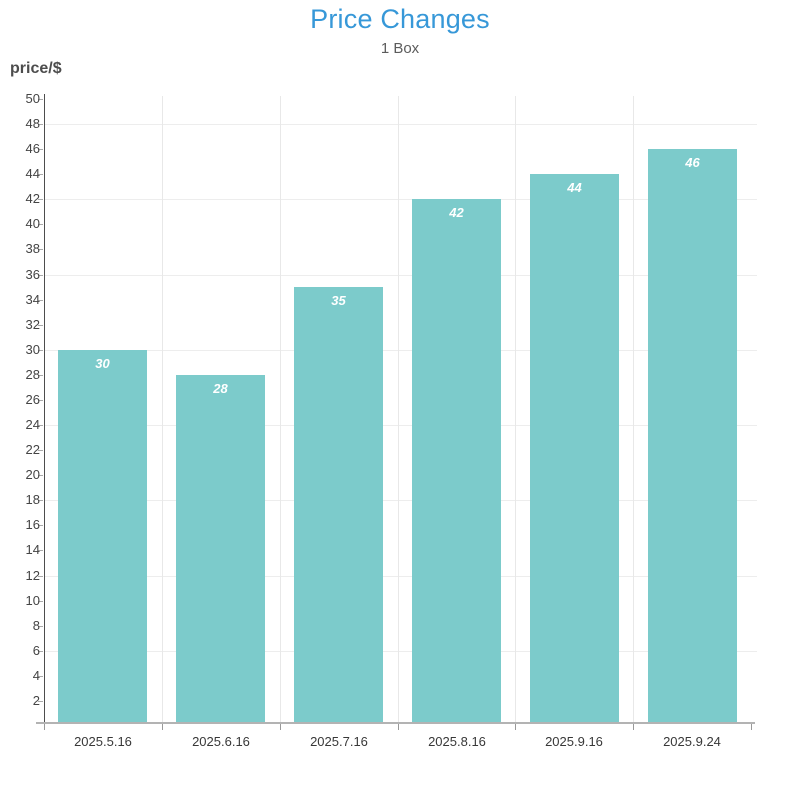  What do you see at coordinates (400, 19) in the screenshot?
I see `chart-title: Price Changes` at bounding box center [400, 19].